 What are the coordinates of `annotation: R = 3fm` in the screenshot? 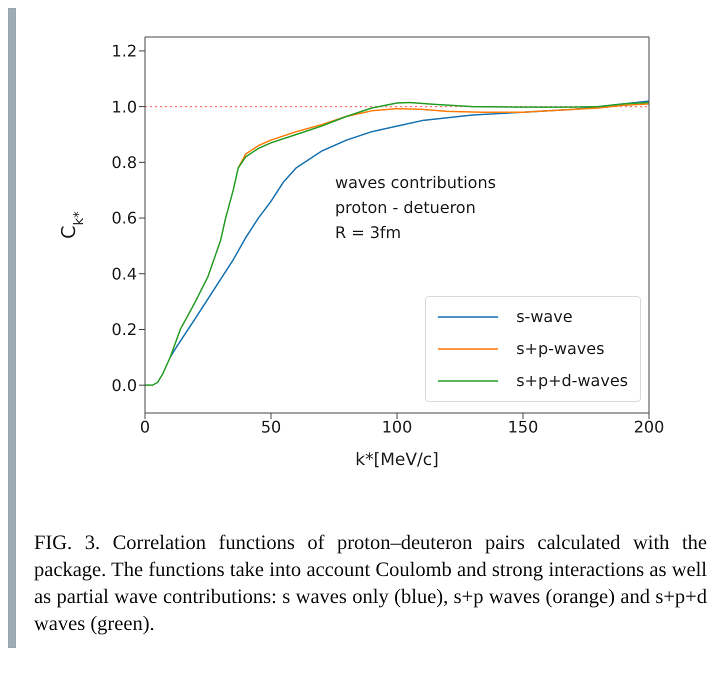 It's located at (368, 233).